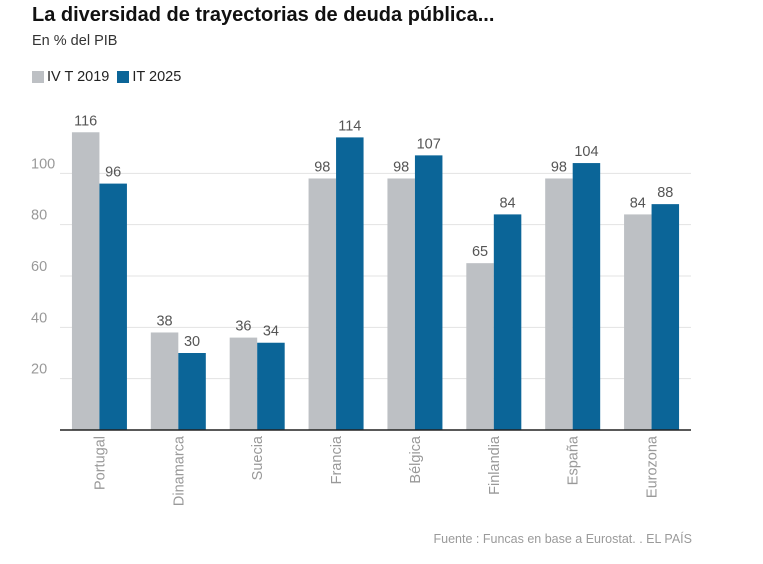 The height and width of the screenshot is (564, 763). Describe the element at coordinates (78, 77) in the screenshot. I see `legend-label-series-1: IV T 2019` at that location.